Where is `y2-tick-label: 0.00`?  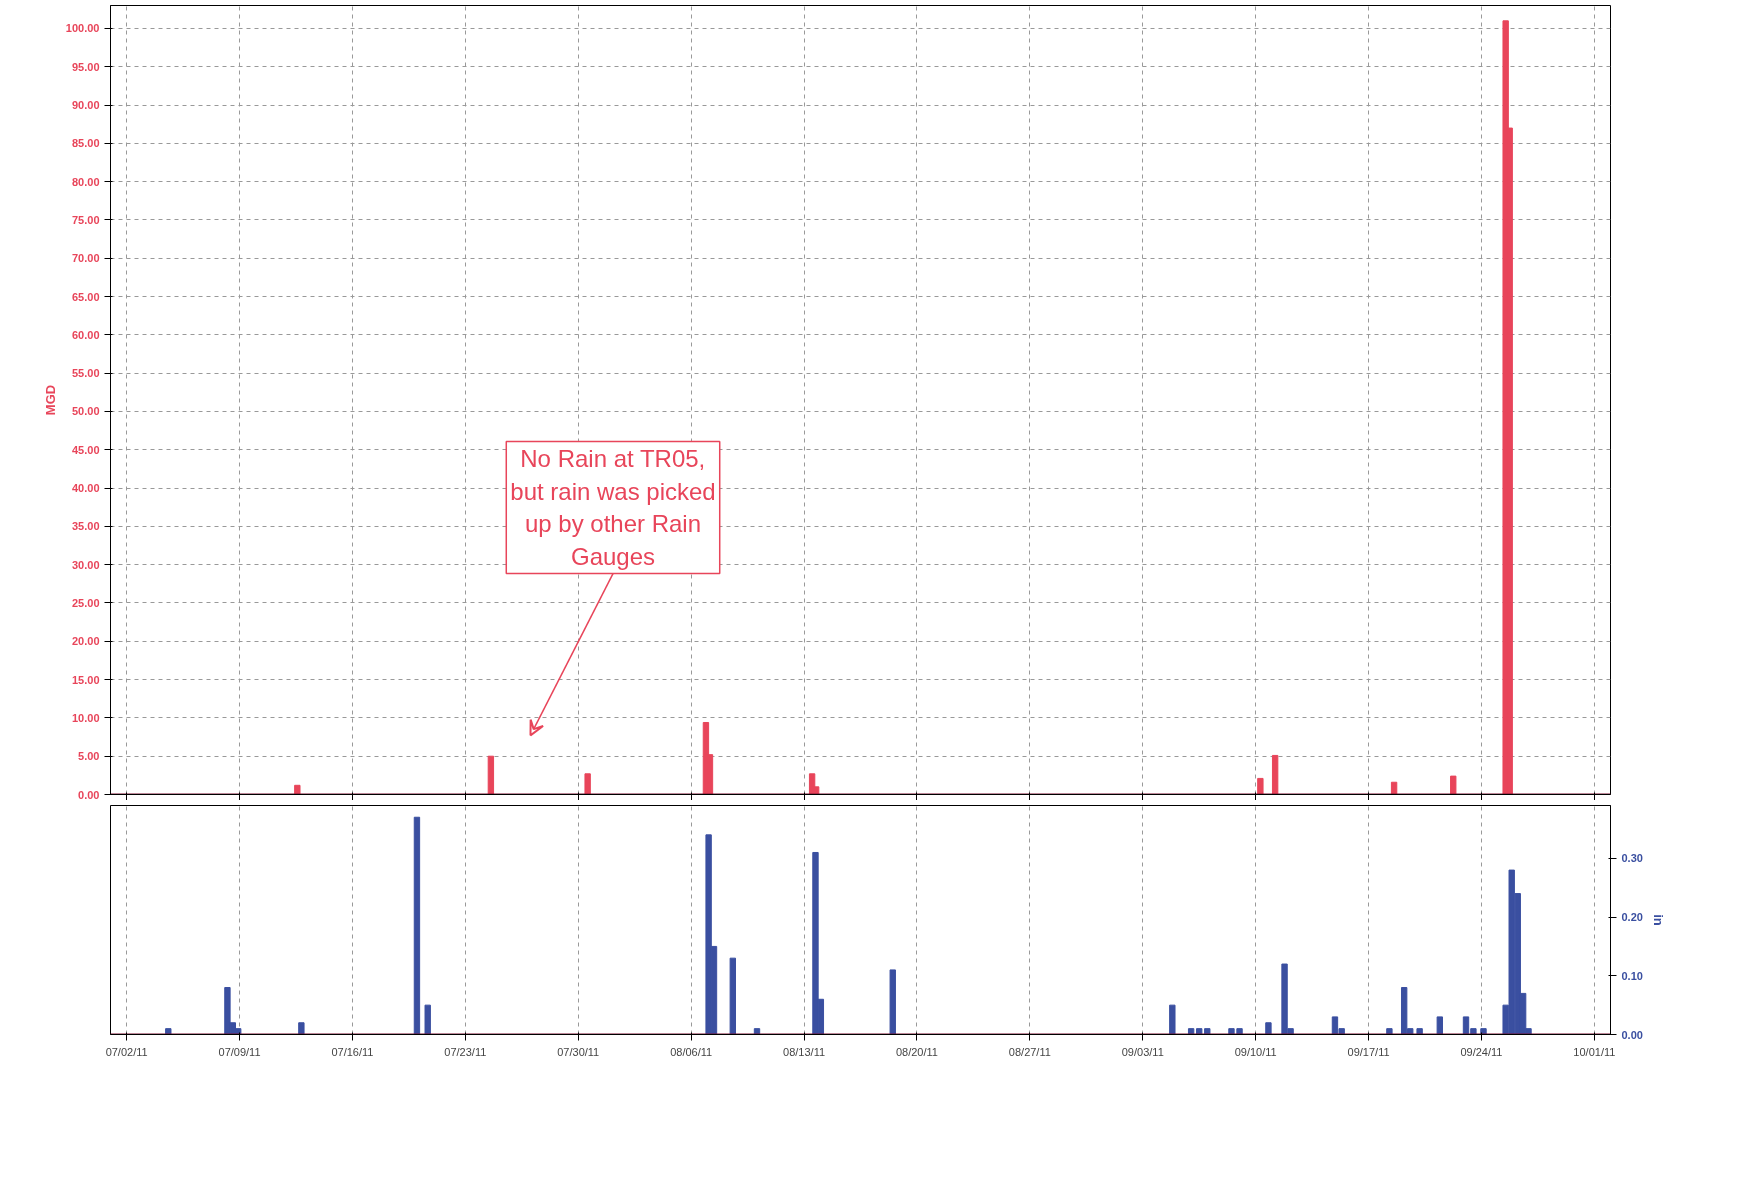 y2-tick-label: 0.00 is located at coordinates (1632, 1034).